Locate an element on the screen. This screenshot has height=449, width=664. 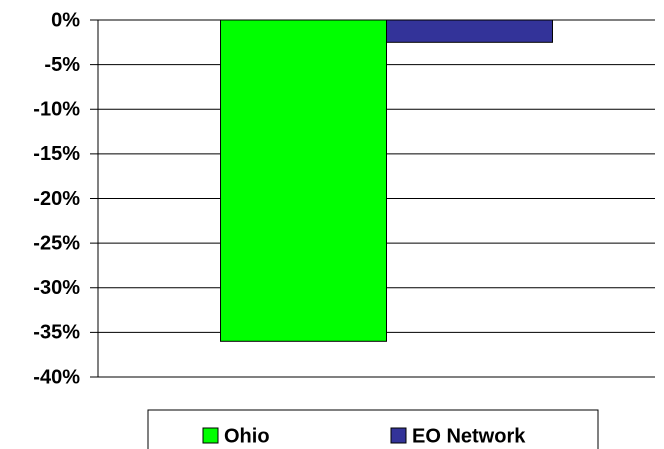
y-tick-label: -20% is located at coordinates (56, 199).